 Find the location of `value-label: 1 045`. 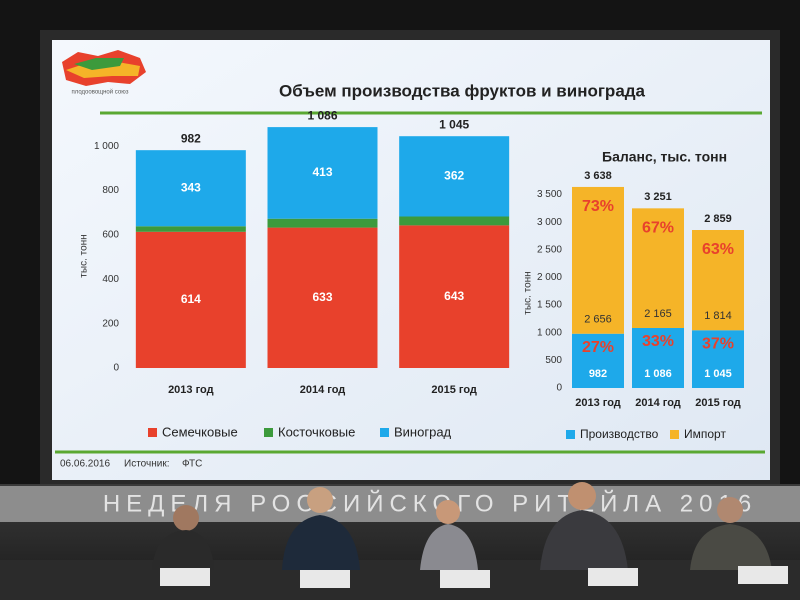

value-label: 1 045 is located at coordinates (718, 374).